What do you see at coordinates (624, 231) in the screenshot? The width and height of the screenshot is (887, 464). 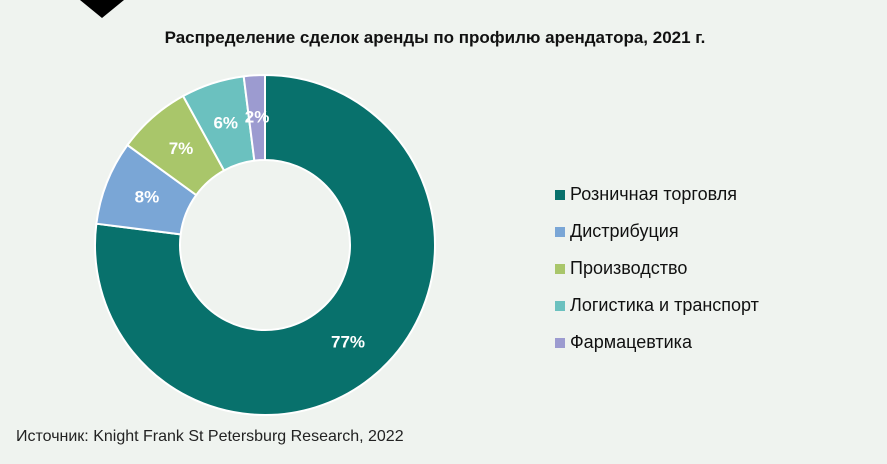 I see `legend-label-distribution: Дистрибуция` at bounding box center [624, 231].